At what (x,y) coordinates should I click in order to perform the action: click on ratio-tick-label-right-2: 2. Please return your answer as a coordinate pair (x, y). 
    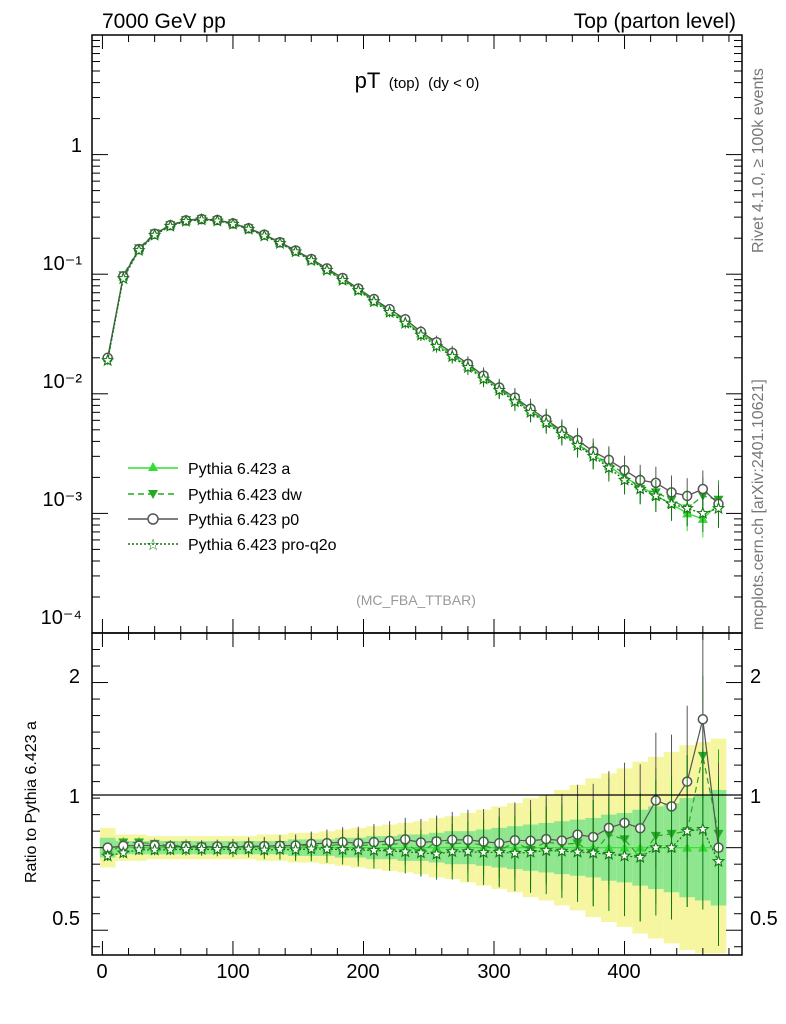
    Looking at the image, I should click on (755, 677).